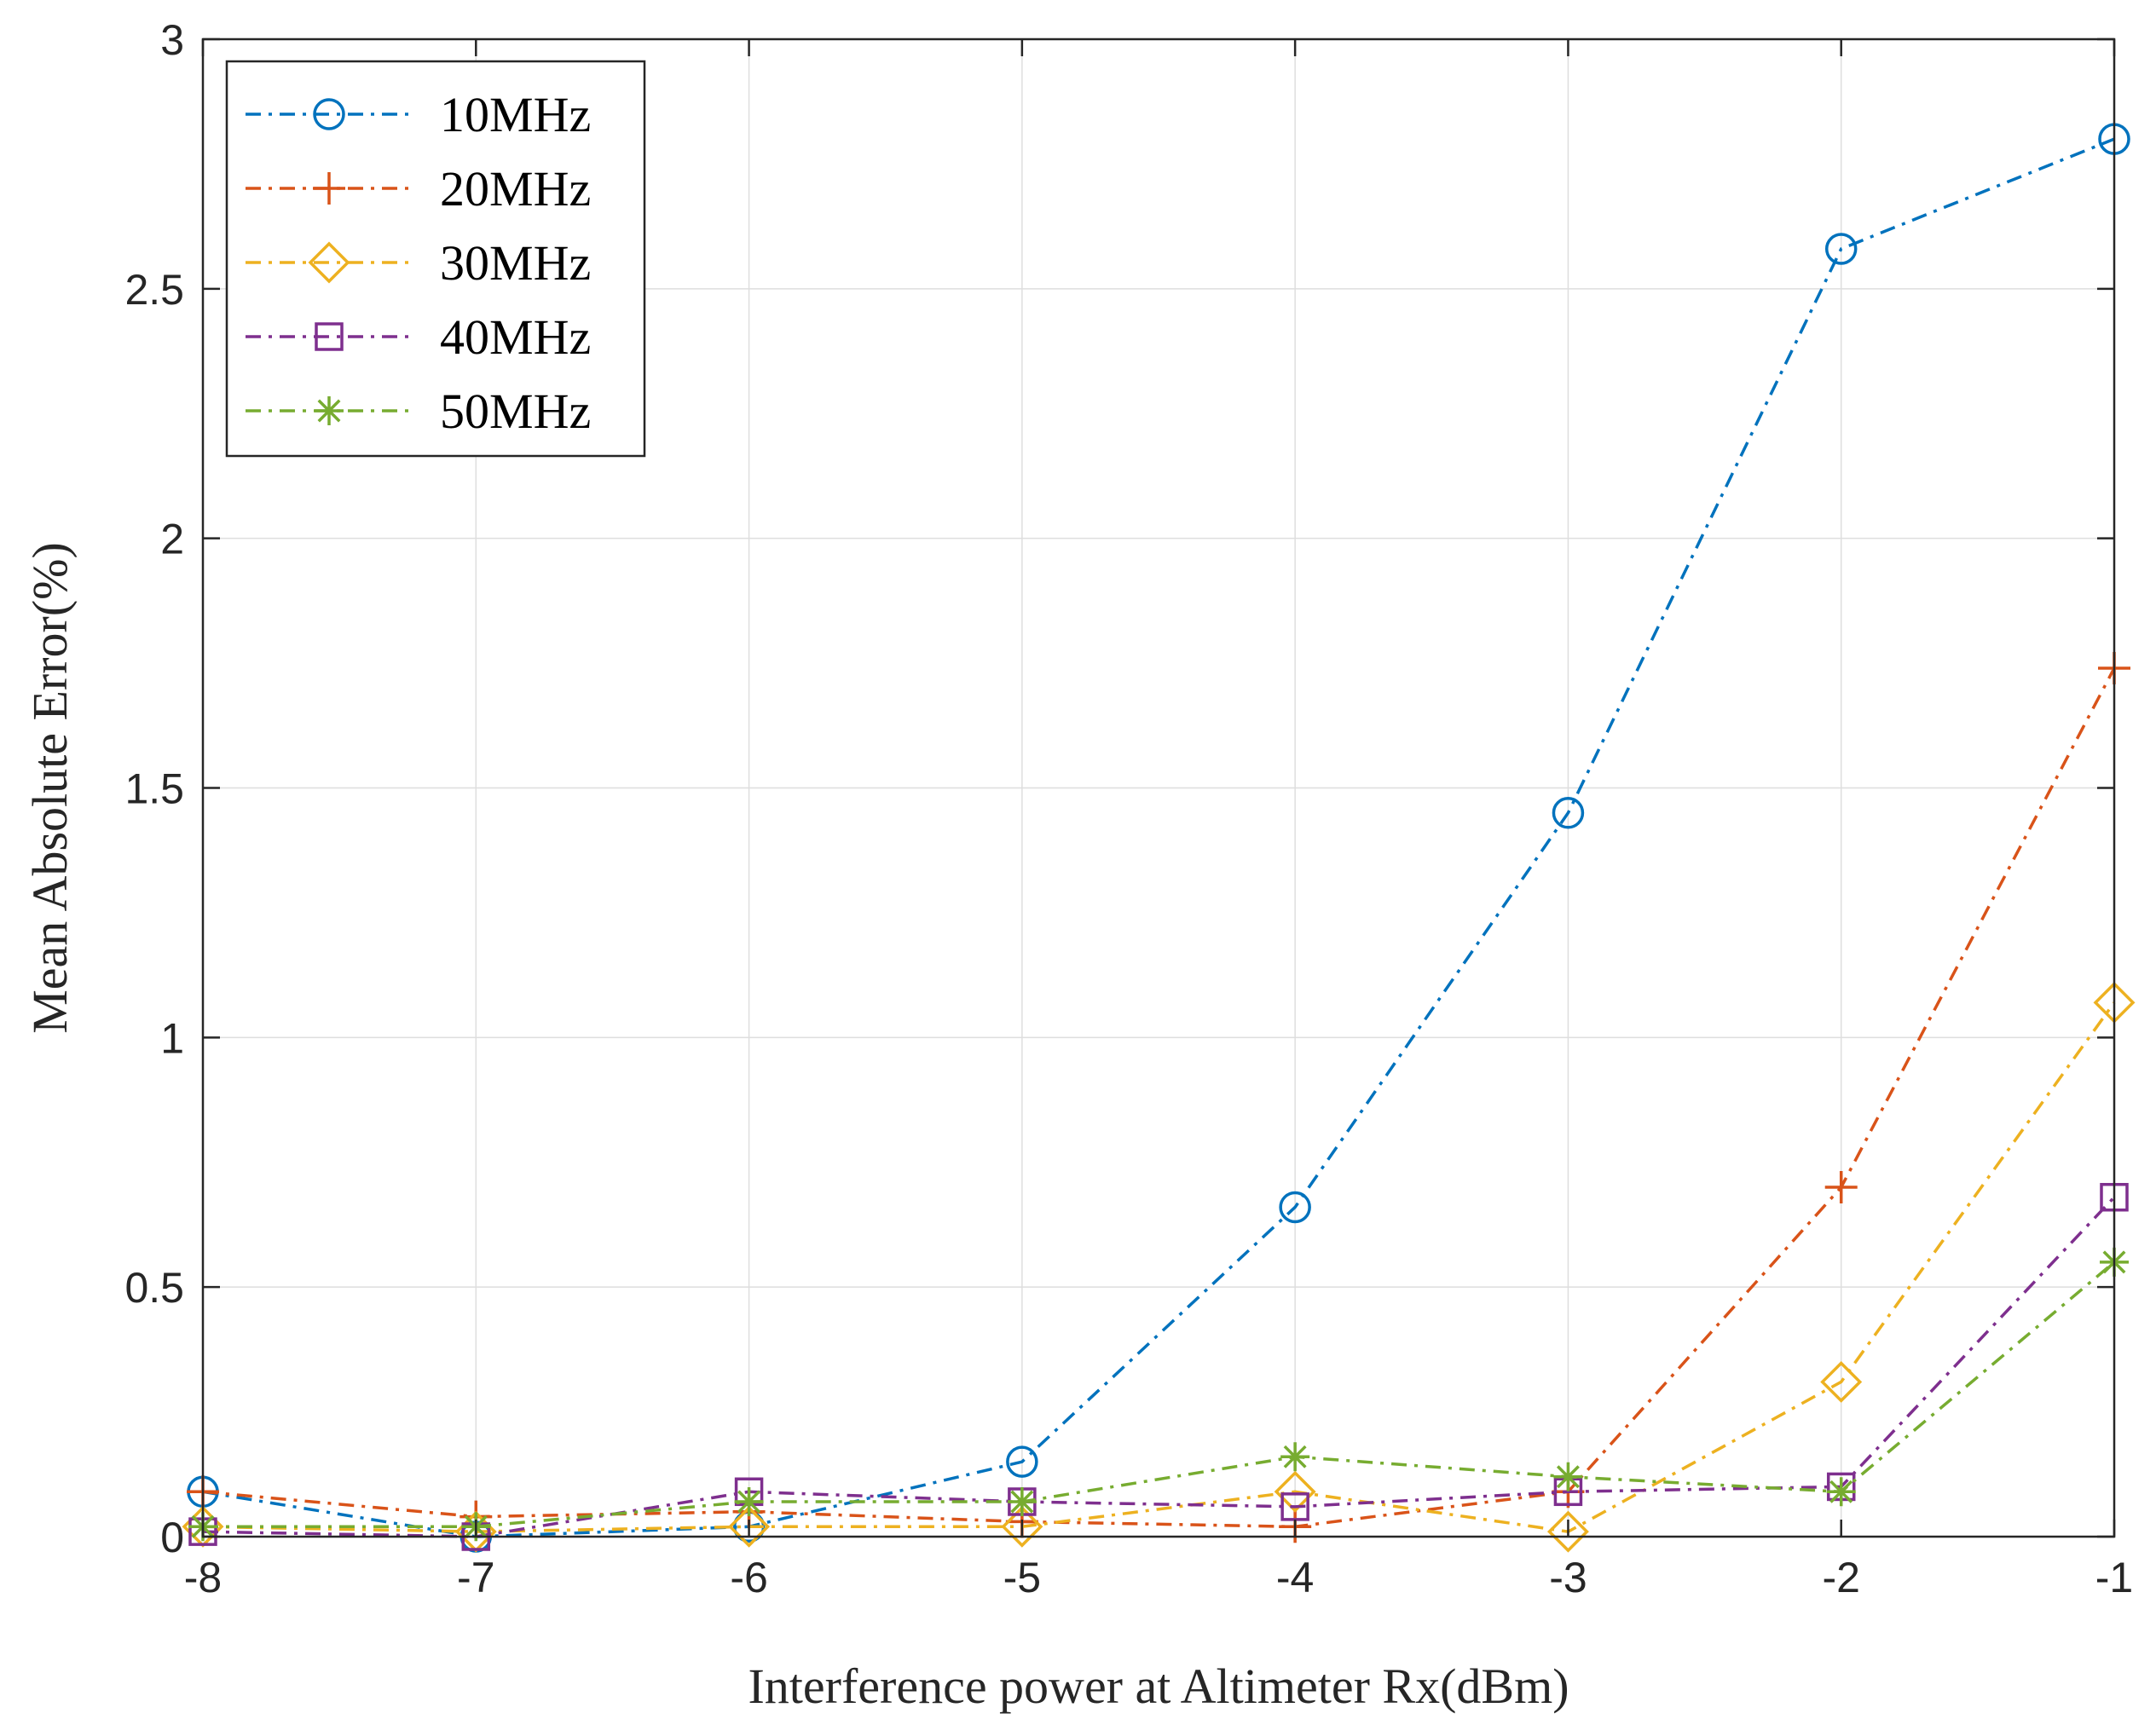 This screenshot has width=2156, height=1725. What do you see at coordinates (1159, 1395) in the screenshot?
I see `series-line-50MHz` at bounding box center [1159, 1395].